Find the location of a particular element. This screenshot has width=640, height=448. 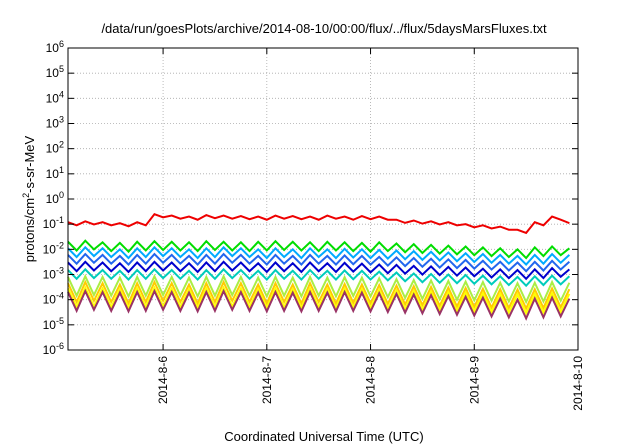

y-tick-label: 10⁻⁴ is located at coordinates (53, 299).